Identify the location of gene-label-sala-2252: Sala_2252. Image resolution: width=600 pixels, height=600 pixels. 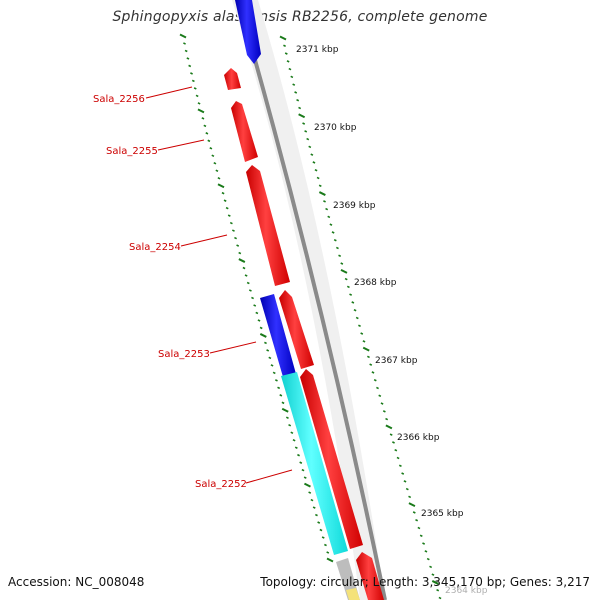
(221, 484).